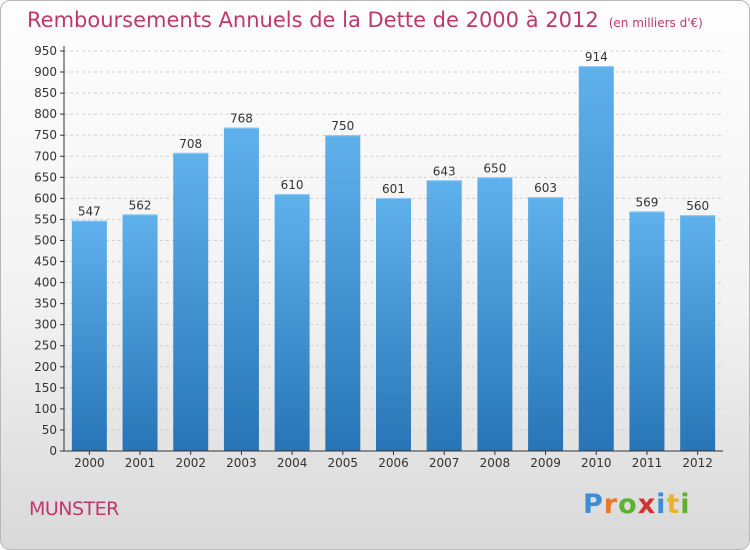  What do you see at coordinates (697, 463) in the screenshot?
I see `x-tick-label: 2012` at bounding box center [697, 463].